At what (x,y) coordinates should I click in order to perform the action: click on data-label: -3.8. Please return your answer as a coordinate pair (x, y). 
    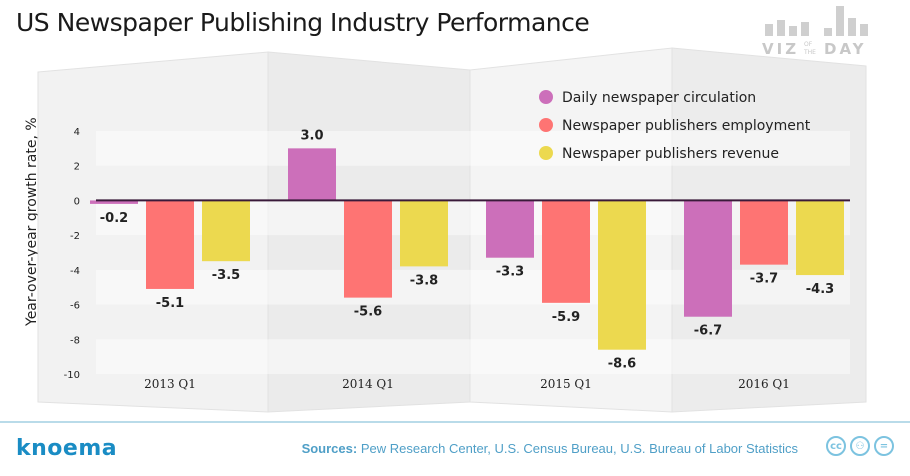
    Looking at the image, I should click on (424, 280).